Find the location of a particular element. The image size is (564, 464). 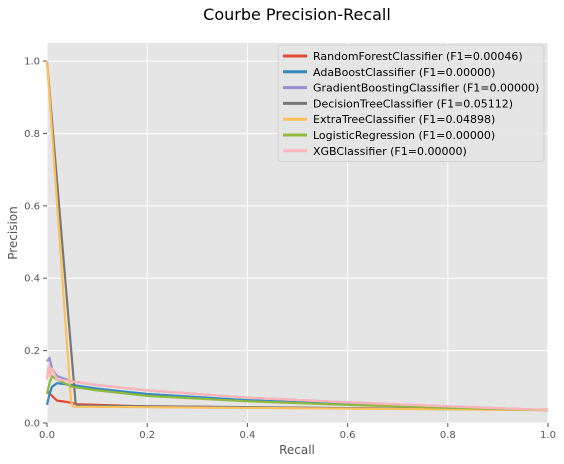

y-tick-label: 1.0 is located at coordinates (32, 62).